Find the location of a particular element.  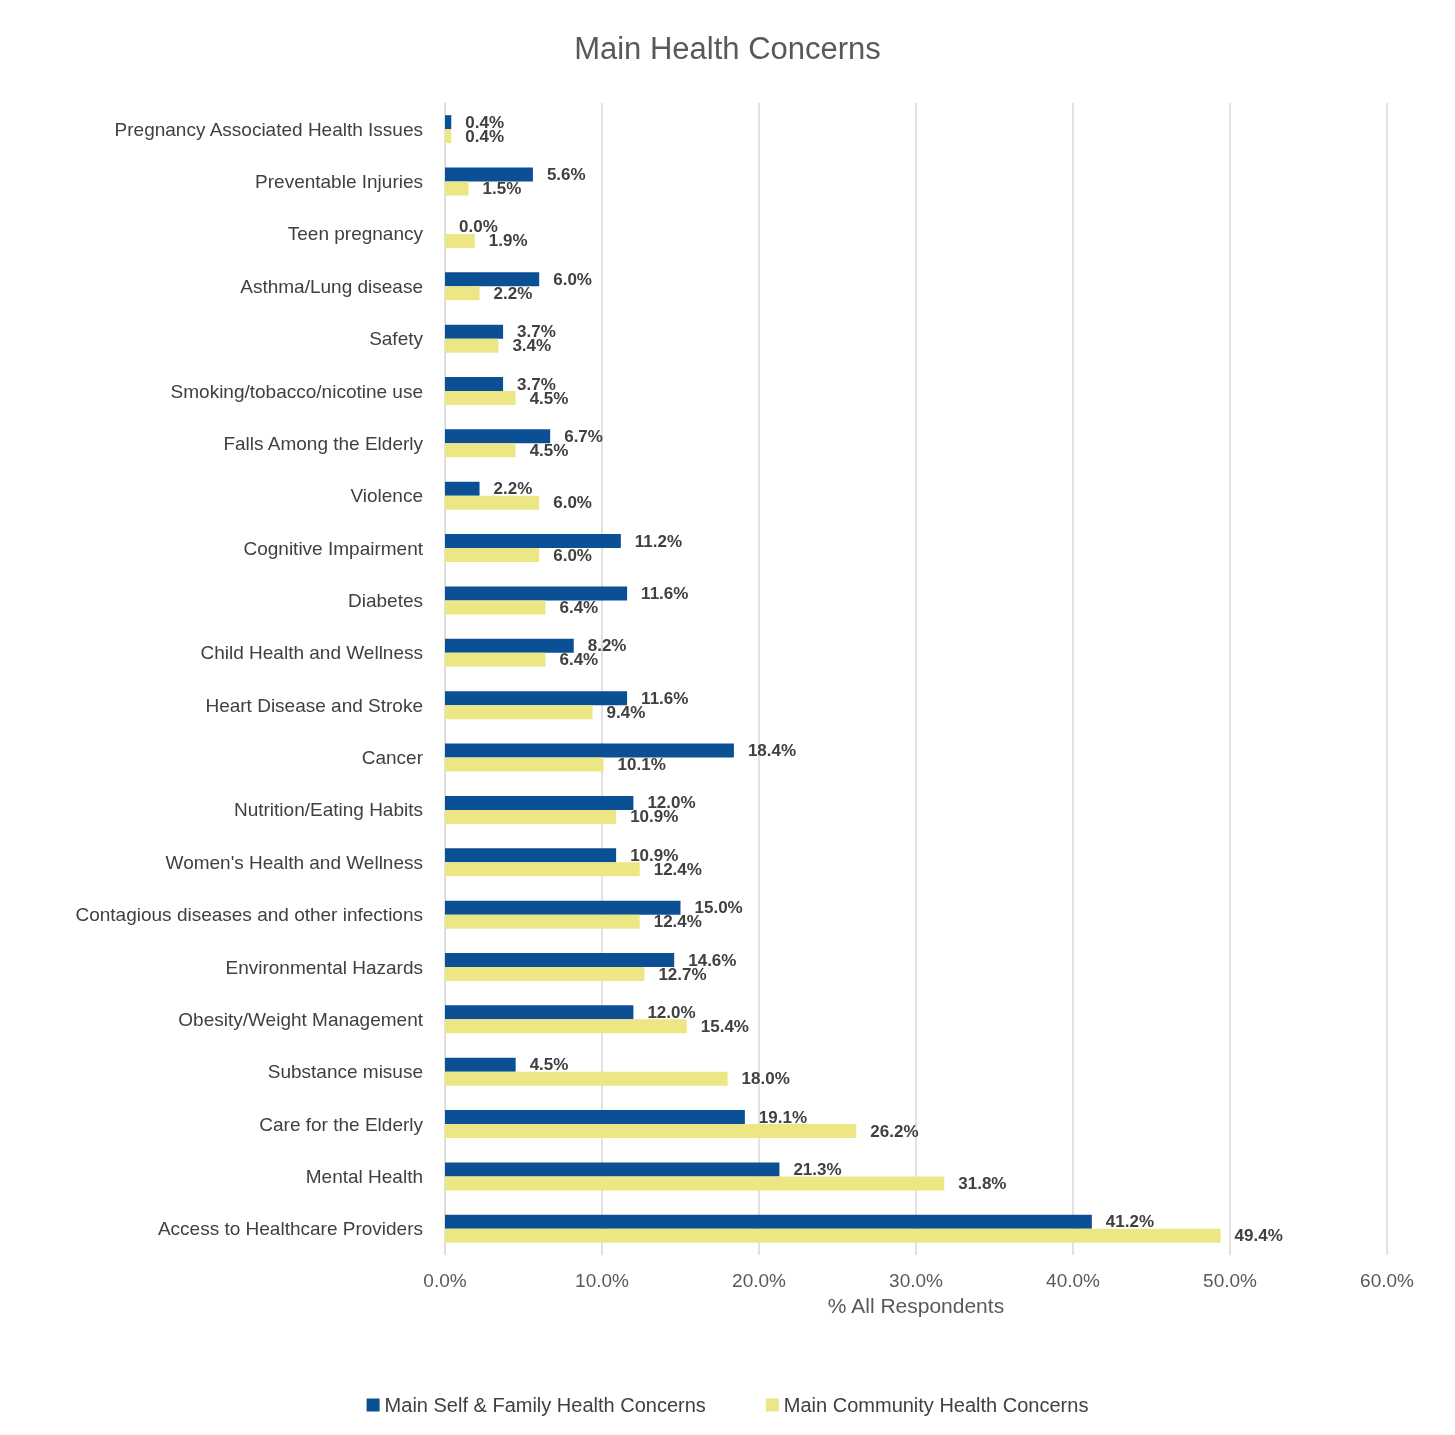

data-label: 19.1% is located at coordinates (783, 1117).